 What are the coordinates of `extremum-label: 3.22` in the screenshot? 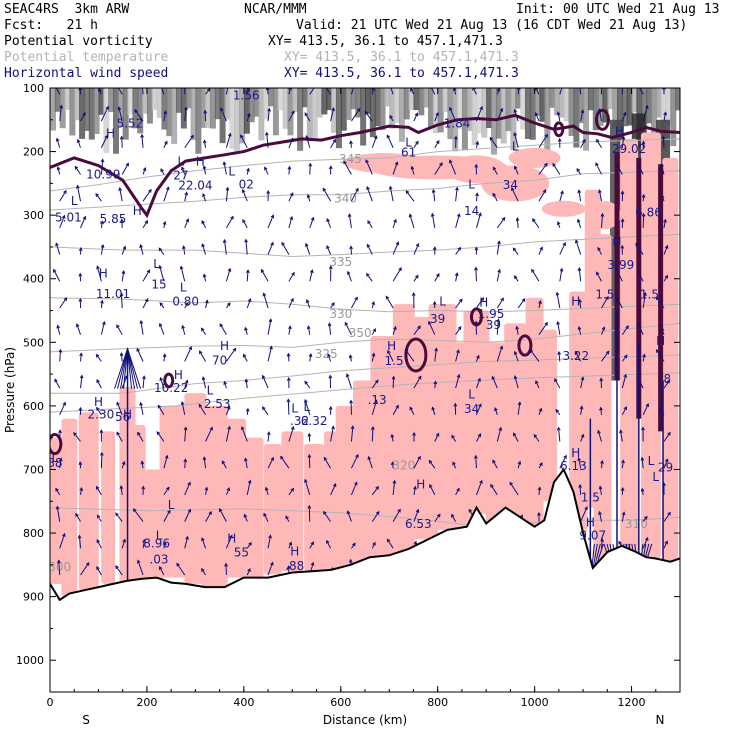 It's located at (575, 356).